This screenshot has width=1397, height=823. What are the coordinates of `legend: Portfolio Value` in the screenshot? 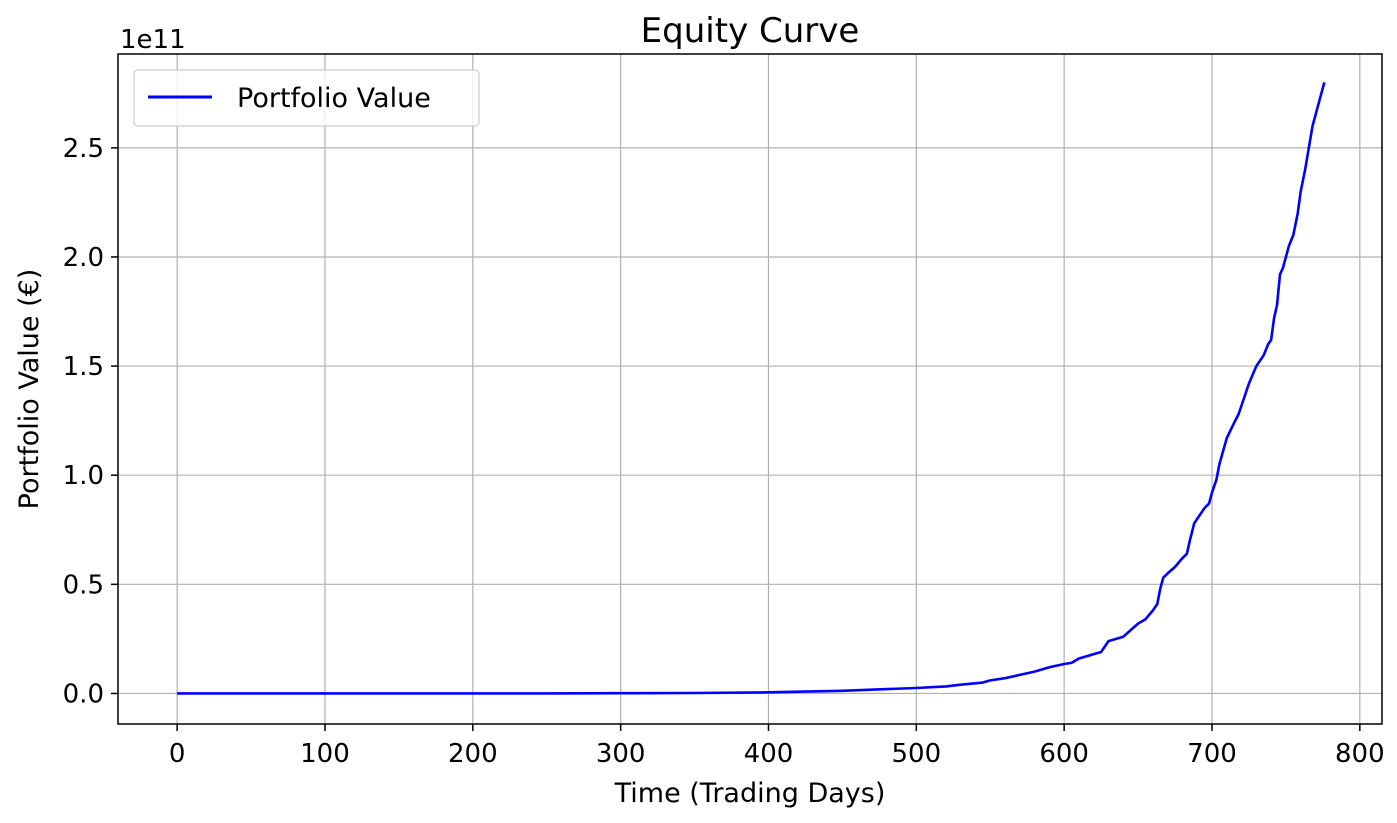 It's located at (306, 98).